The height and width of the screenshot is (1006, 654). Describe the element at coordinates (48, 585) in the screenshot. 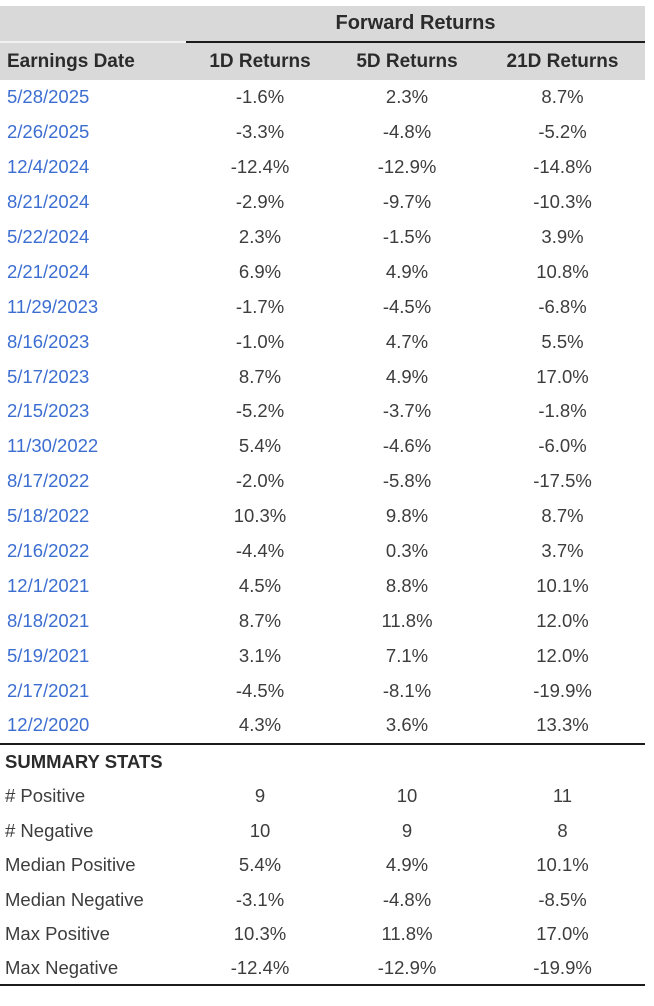

I see `earnings-date-link: 12/1/2021` at that location.